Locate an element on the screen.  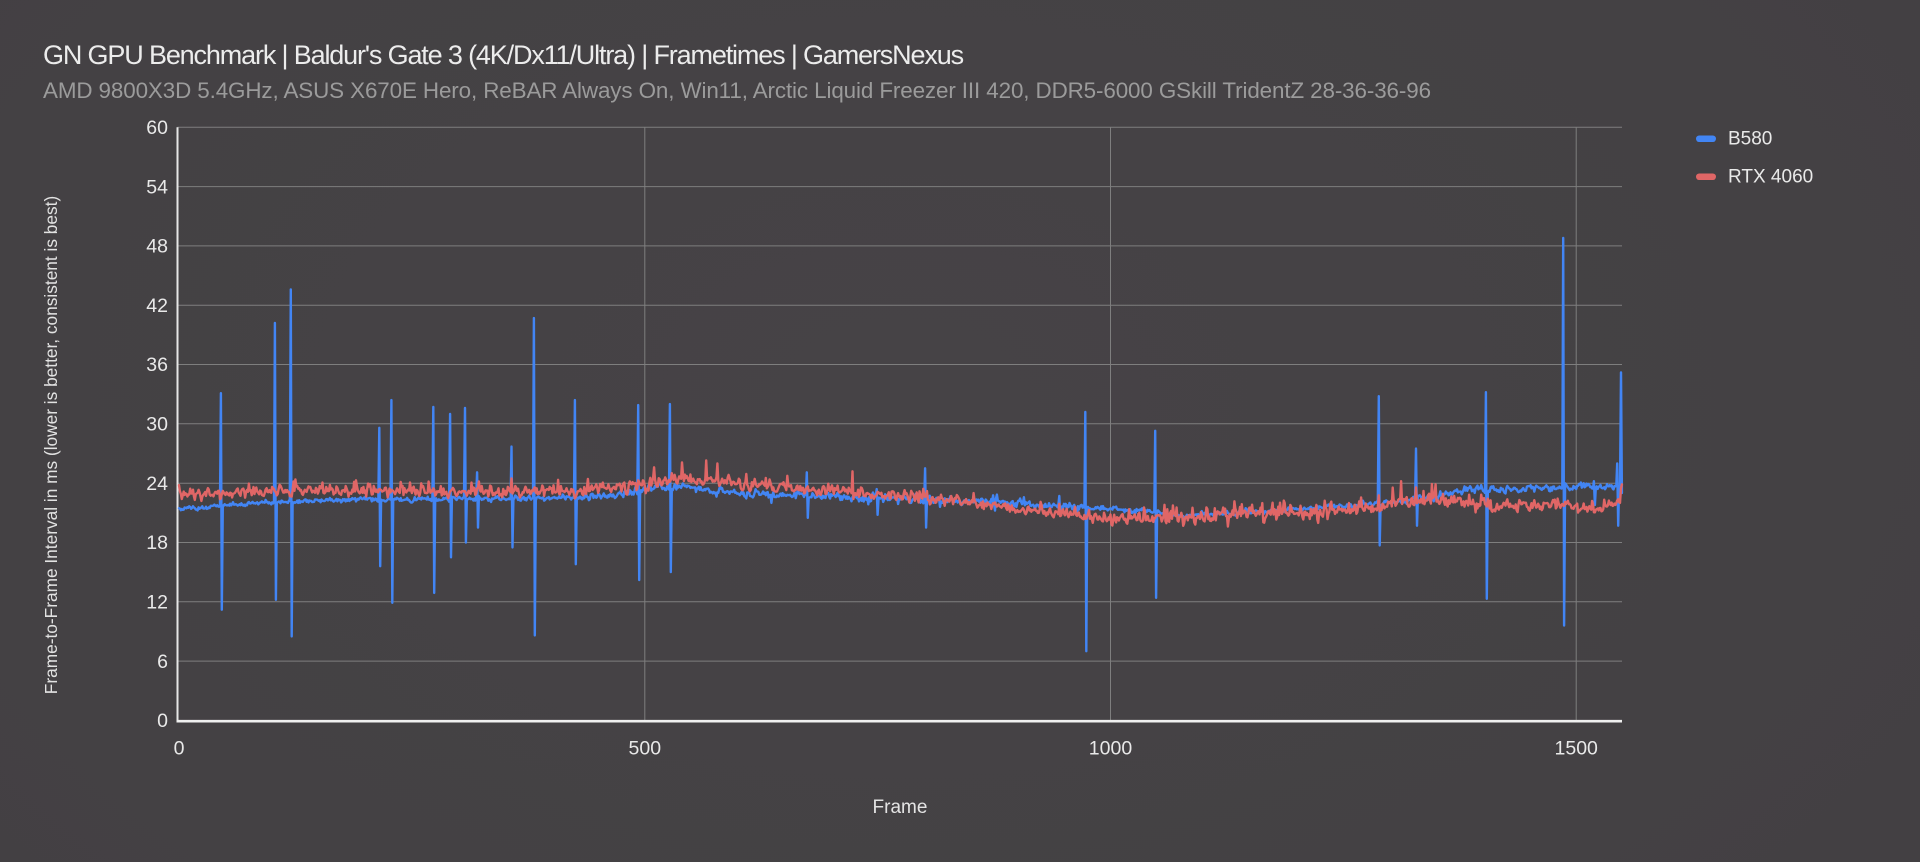
svg-text: Frame is located at coordinates (900, 807).